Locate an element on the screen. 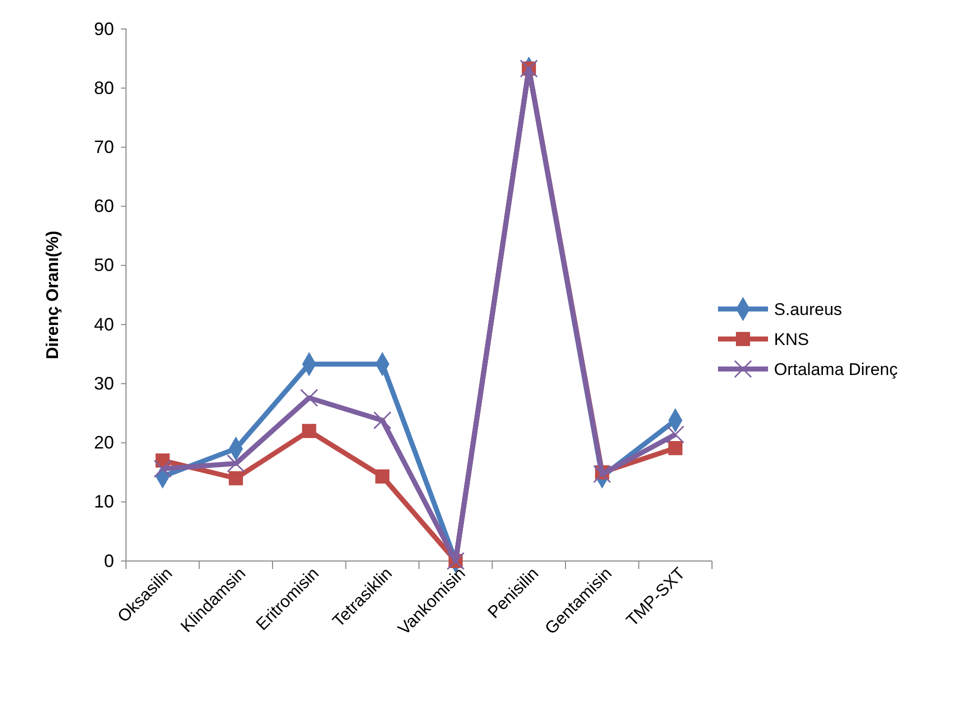 The image size is (966, 707). y-tick-label: 40 is located at coordinates (104, 324).